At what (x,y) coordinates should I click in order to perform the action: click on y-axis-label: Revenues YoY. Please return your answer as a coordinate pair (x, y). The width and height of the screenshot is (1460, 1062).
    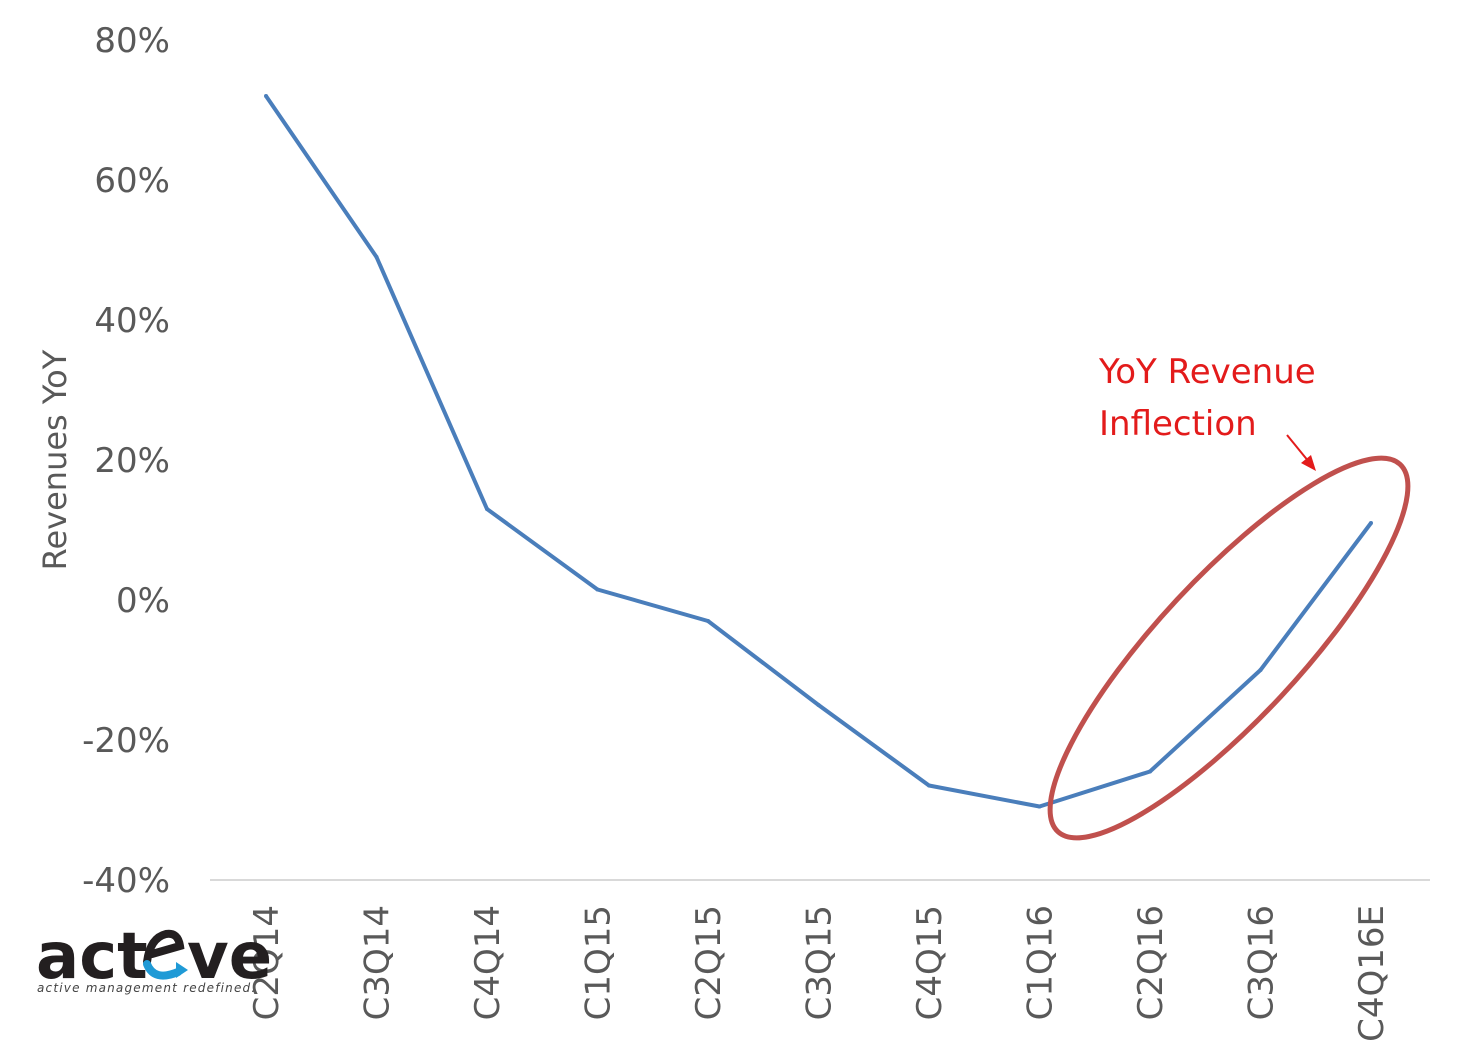
    Looking at the image, I should click on (55, 459).